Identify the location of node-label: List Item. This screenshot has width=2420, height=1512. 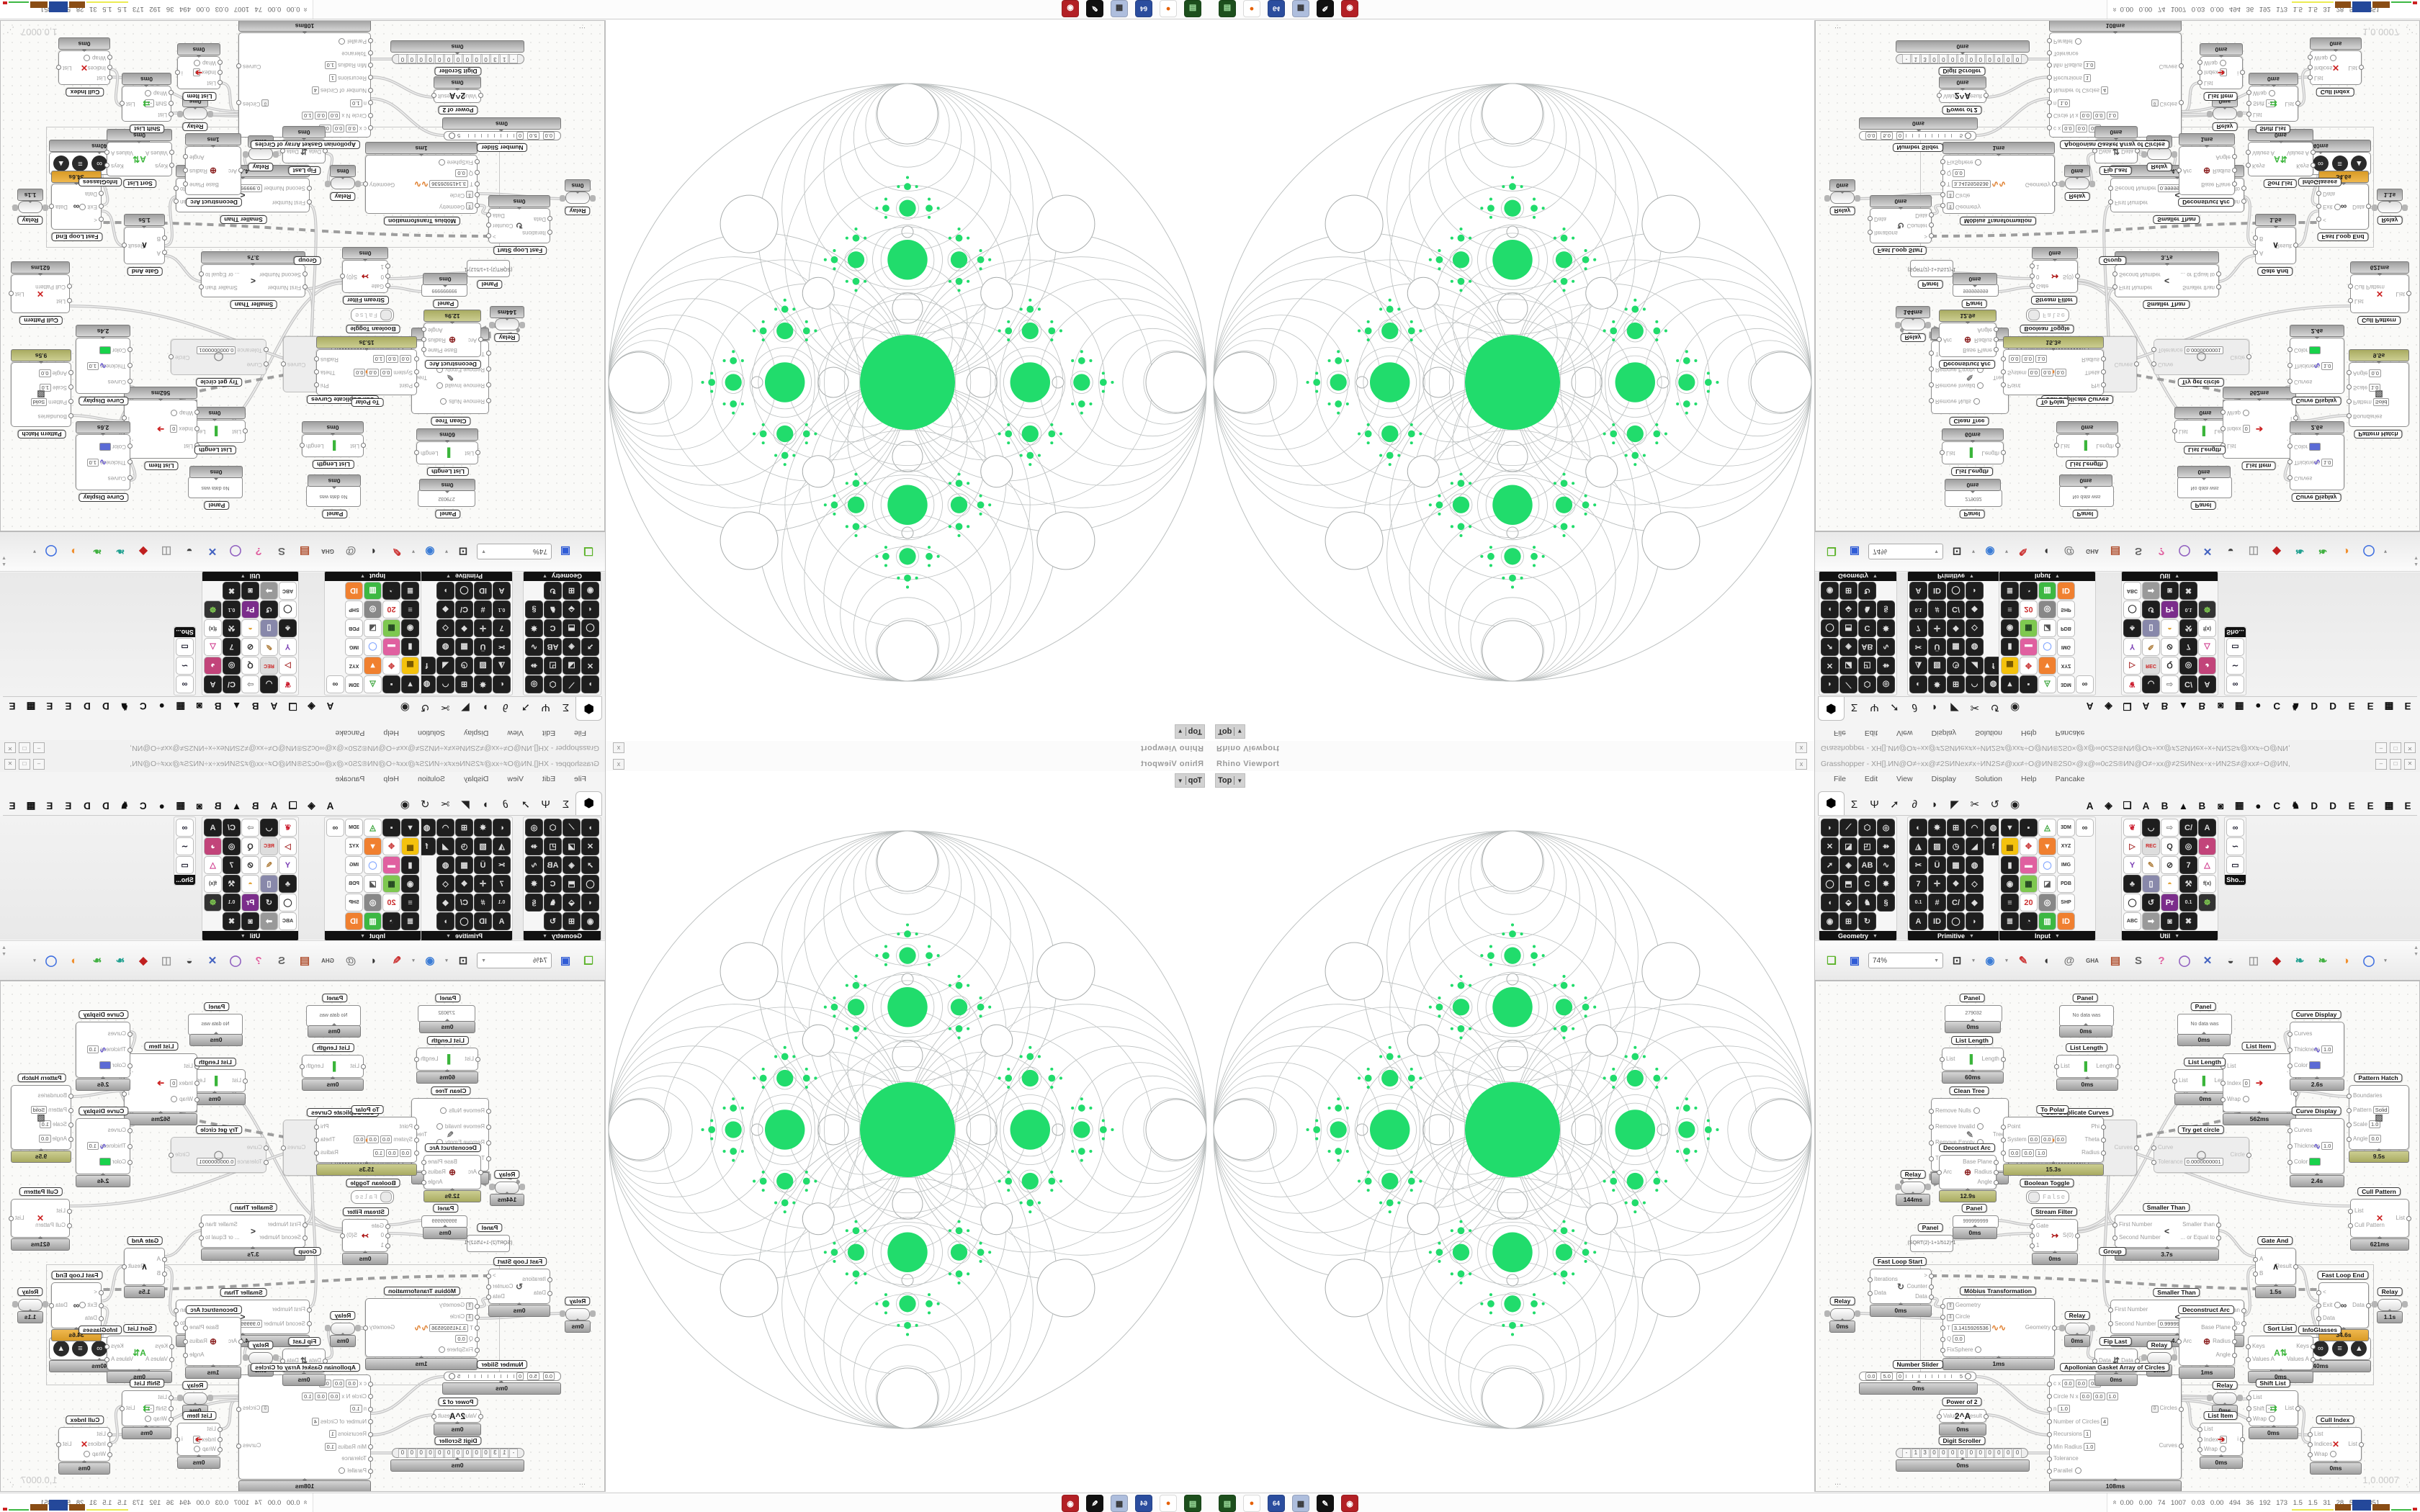
(161, 1046).